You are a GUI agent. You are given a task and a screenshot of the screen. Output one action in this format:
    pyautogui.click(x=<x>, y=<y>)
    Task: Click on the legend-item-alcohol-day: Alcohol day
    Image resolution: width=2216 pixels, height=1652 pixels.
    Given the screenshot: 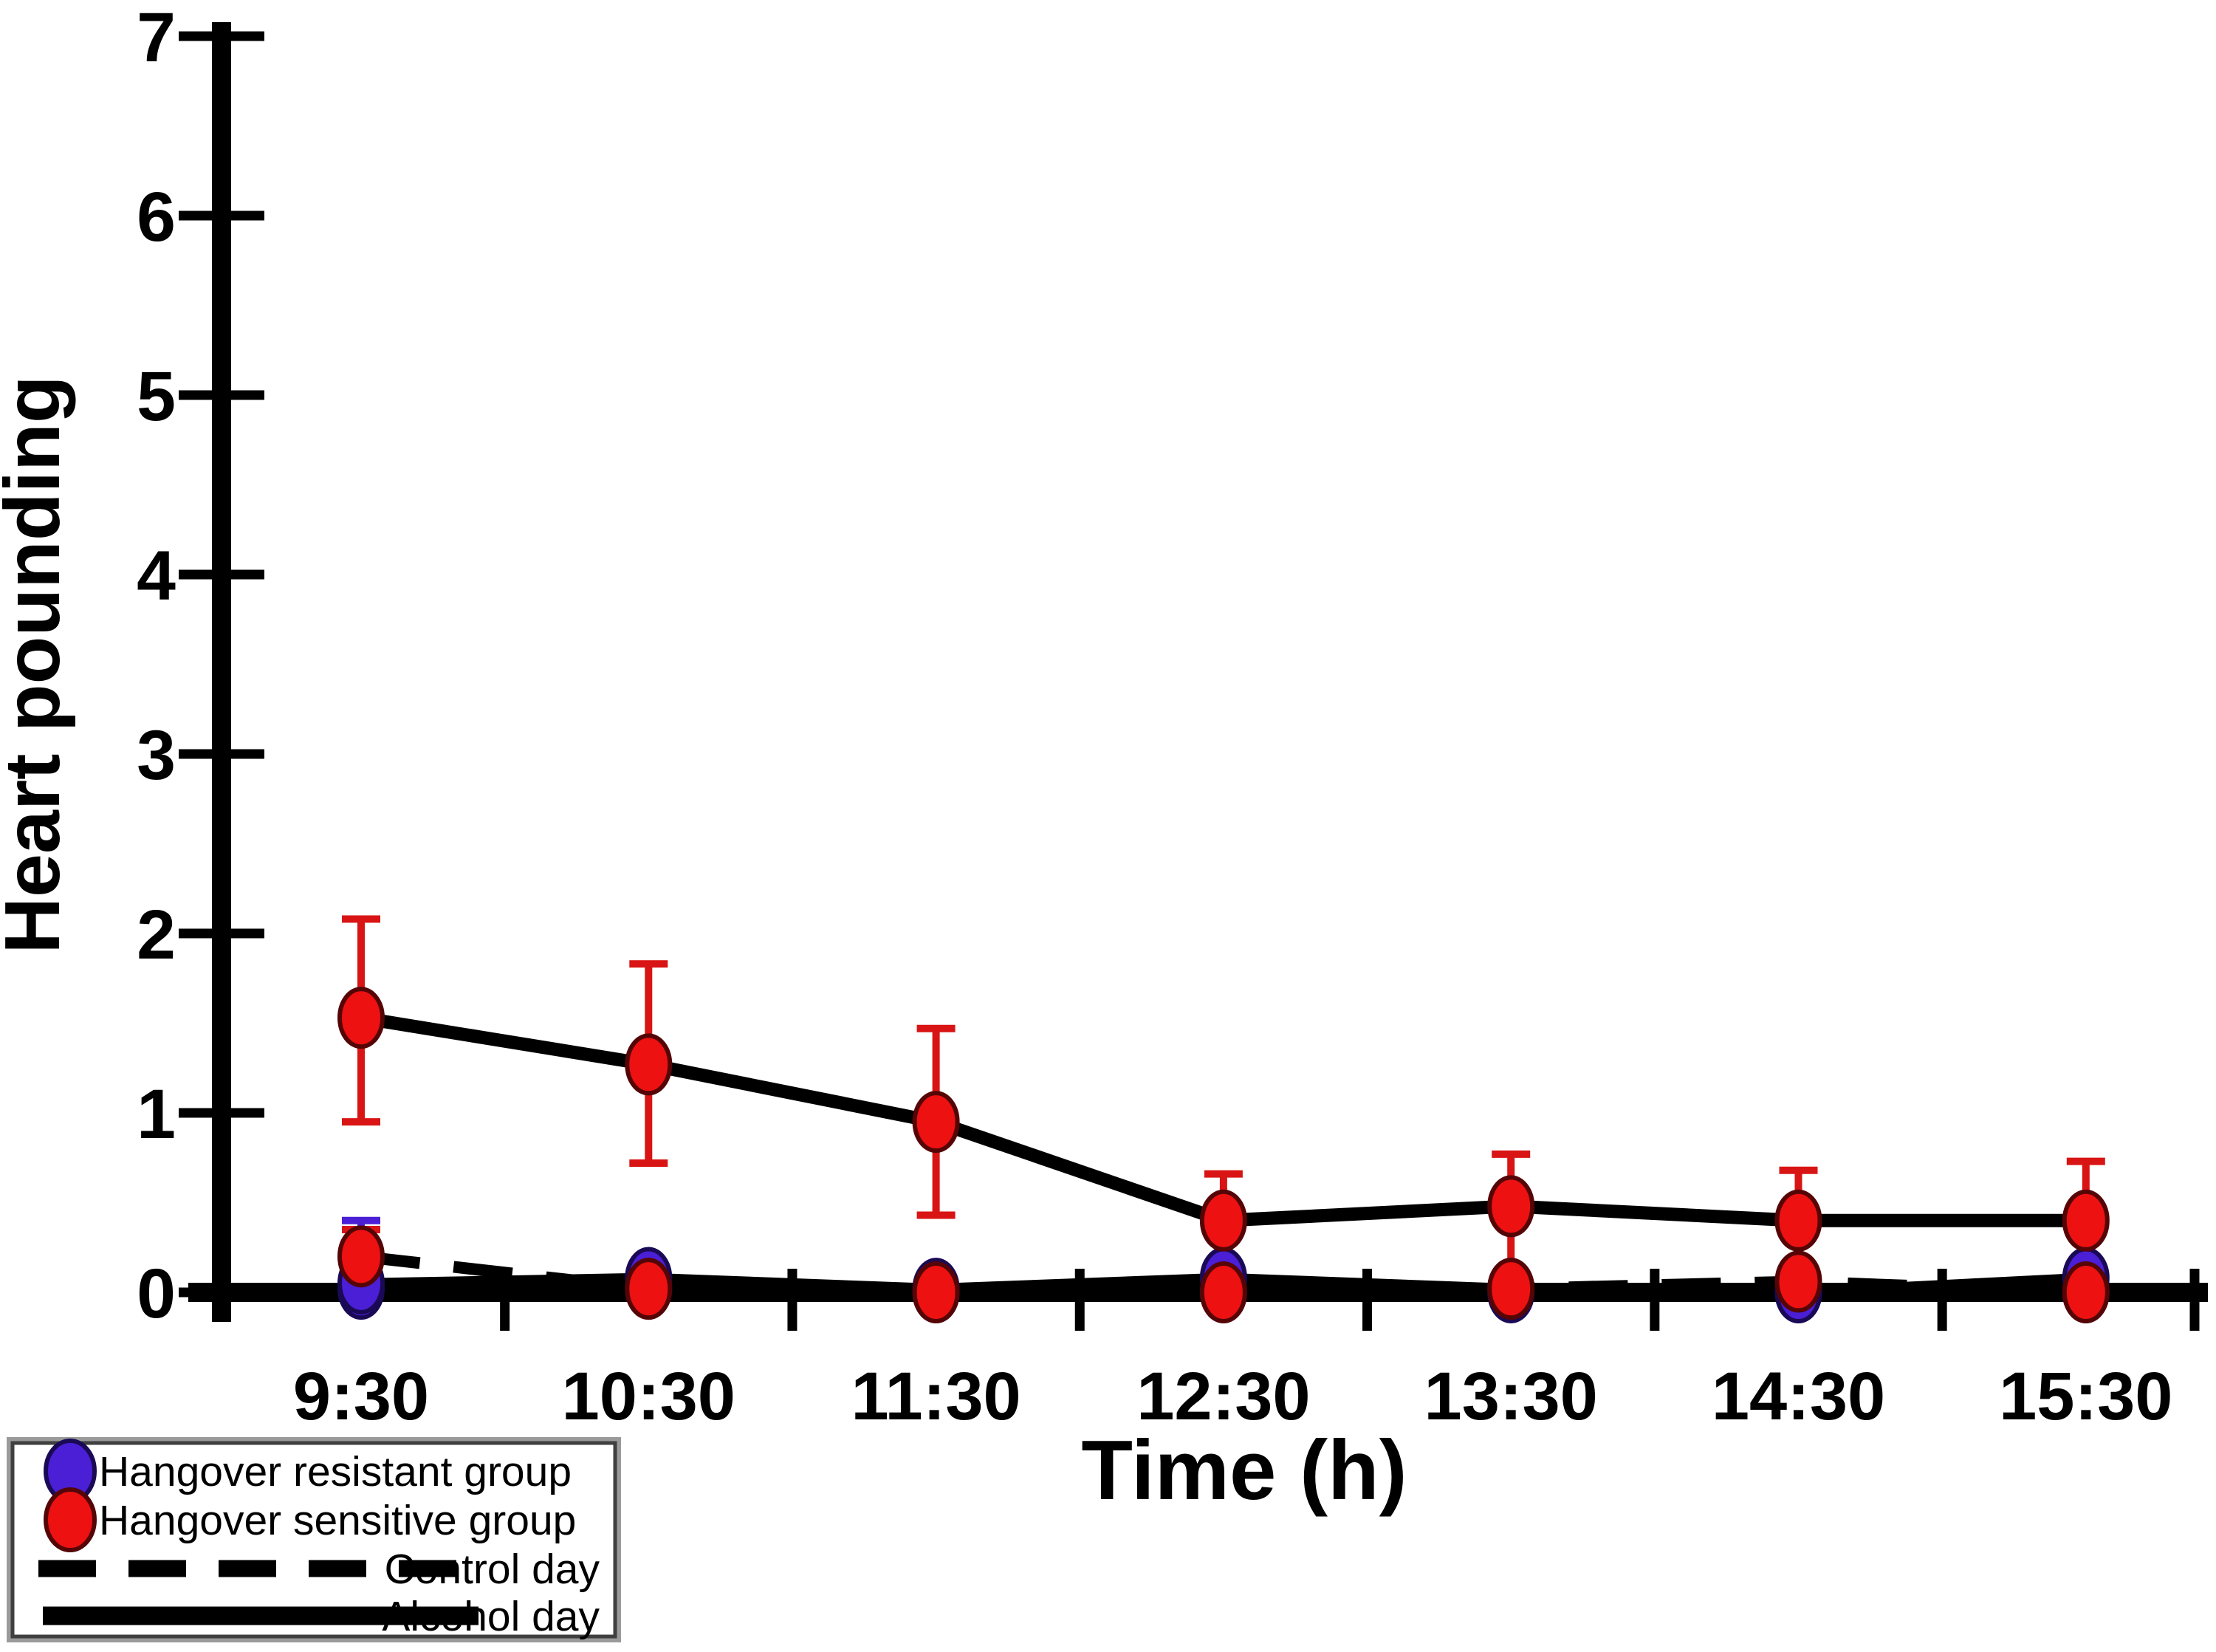 What is the action you would take?
    pyautogui.click(x=321, y=1616)
    